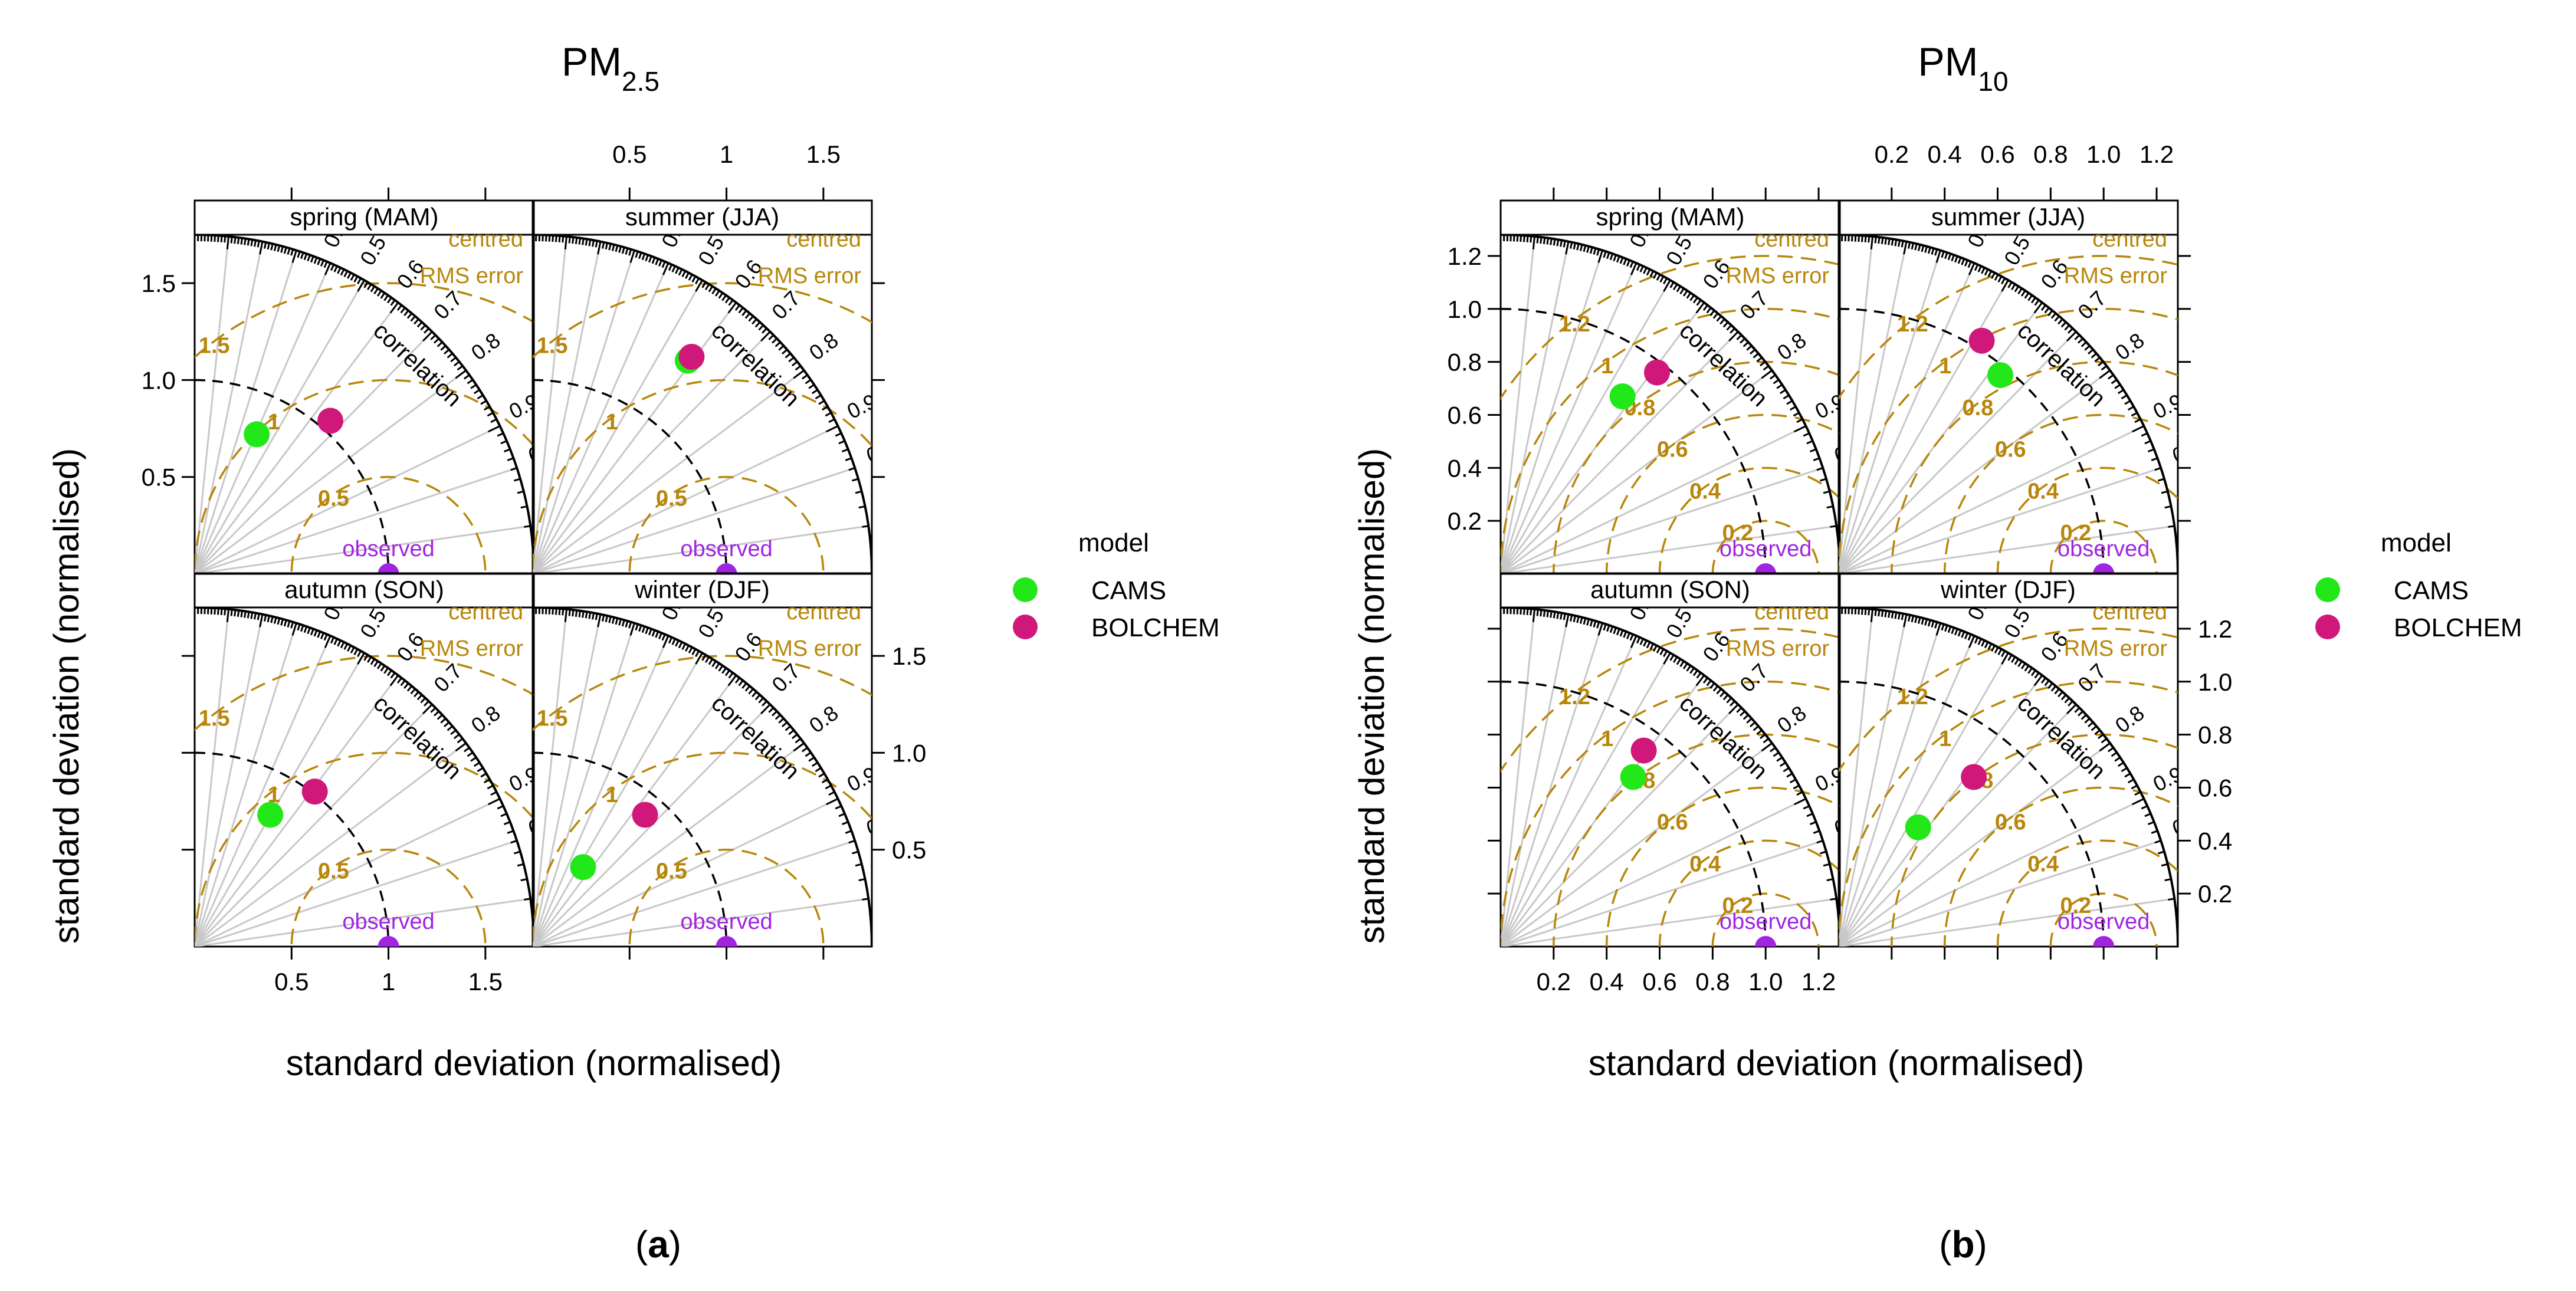  I want to click on rms-contour, so click(1670, 327).